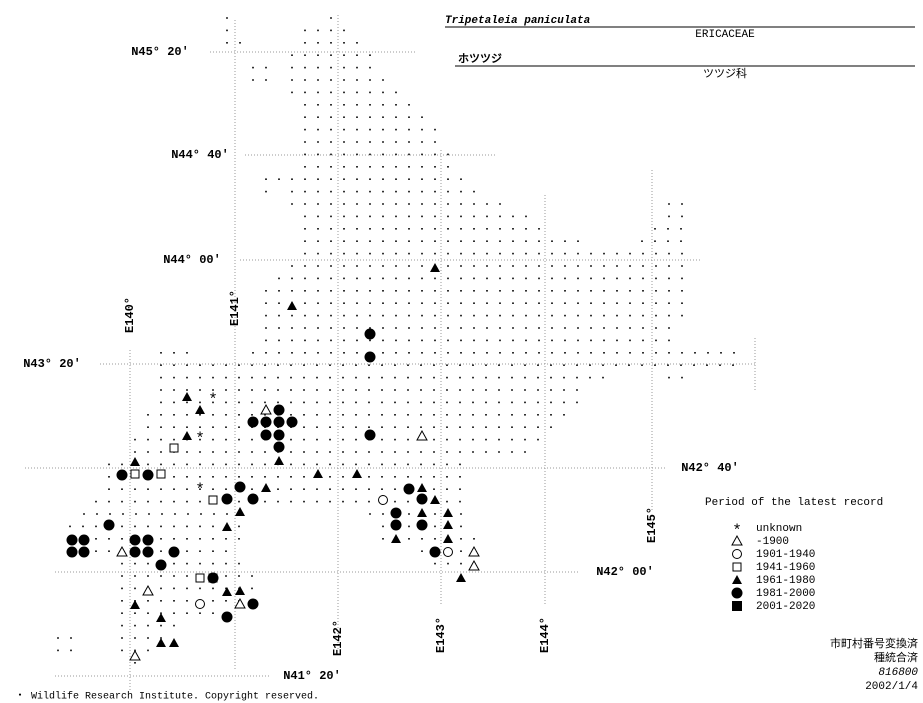 The image size is (923, 703). Describe the element at coordinates (785, 594) in the screenshot. I see `legend-label: 1981-2000` at that location.